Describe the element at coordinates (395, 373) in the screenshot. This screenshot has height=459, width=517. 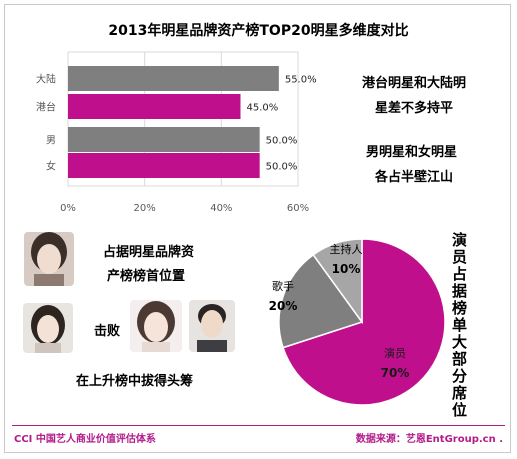
I see `pie-slice-value: 70%` at that location.